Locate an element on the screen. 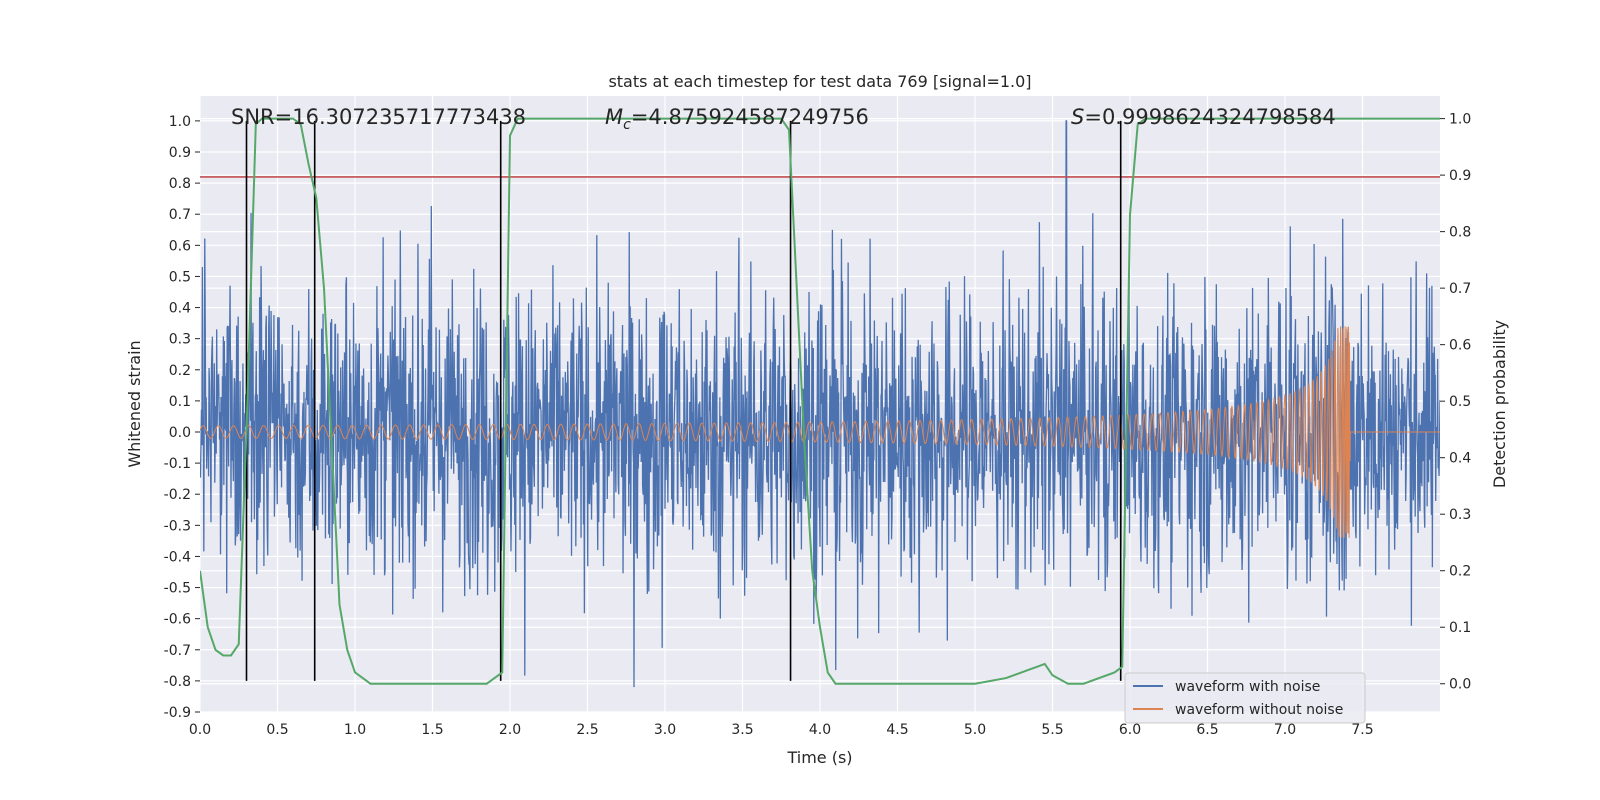 This screenshot has width=1600, height=800. chirp-mass-annotation: Mc=4.875924587249756 is located at coordinates (737, 119).